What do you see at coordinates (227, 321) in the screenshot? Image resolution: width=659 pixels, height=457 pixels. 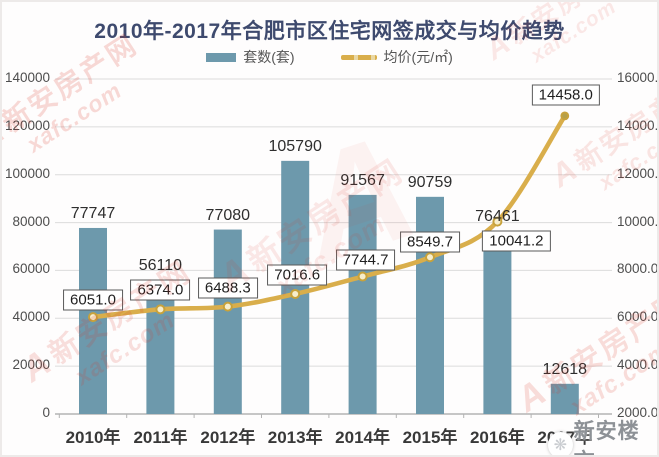 I see `bar-2012年` at bounding box center [227, 321].